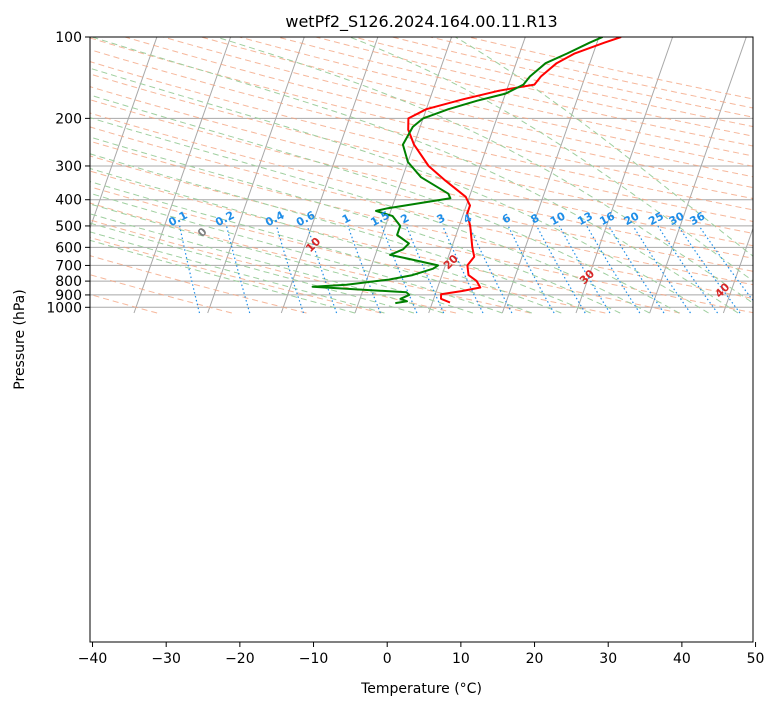  What do you see at coordinates (682, 659) in the screenshot?
I see `x-tick-label: 40` at bounding box center [682, 659].